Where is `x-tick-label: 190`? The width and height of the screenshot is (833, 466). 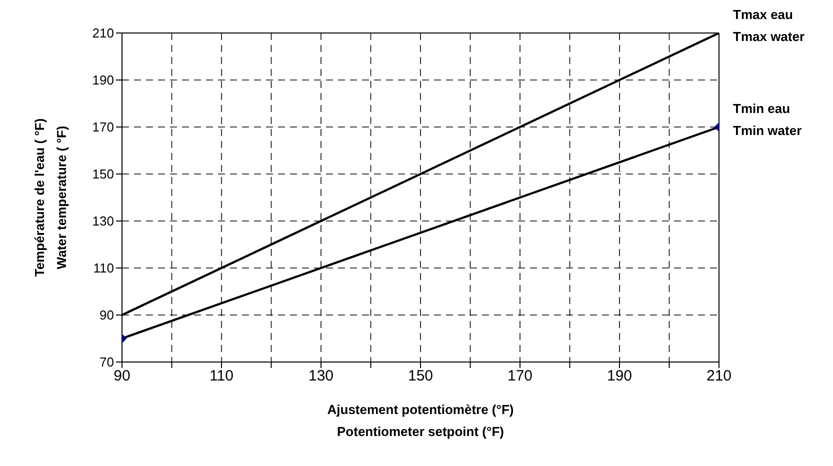 x-tick-label: 190 is located at coordinates (619, 376).